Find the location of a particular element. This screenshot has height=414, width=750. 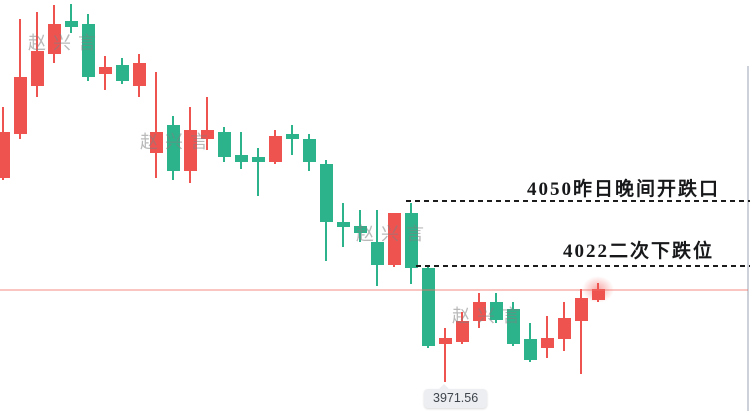

second-drop-level-label: 4022二次下跌位 is located at coordinates (638, 251).